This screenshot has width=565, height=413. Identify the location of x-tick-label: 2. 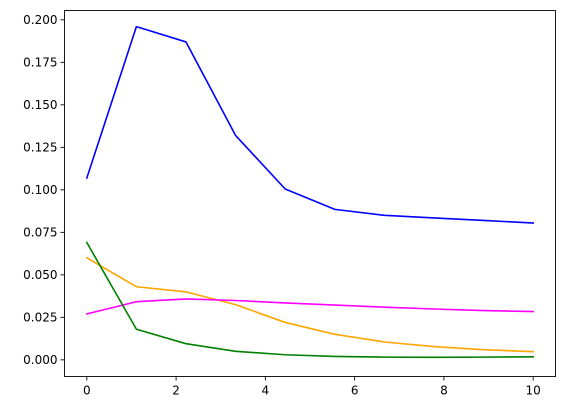
(176, 391).